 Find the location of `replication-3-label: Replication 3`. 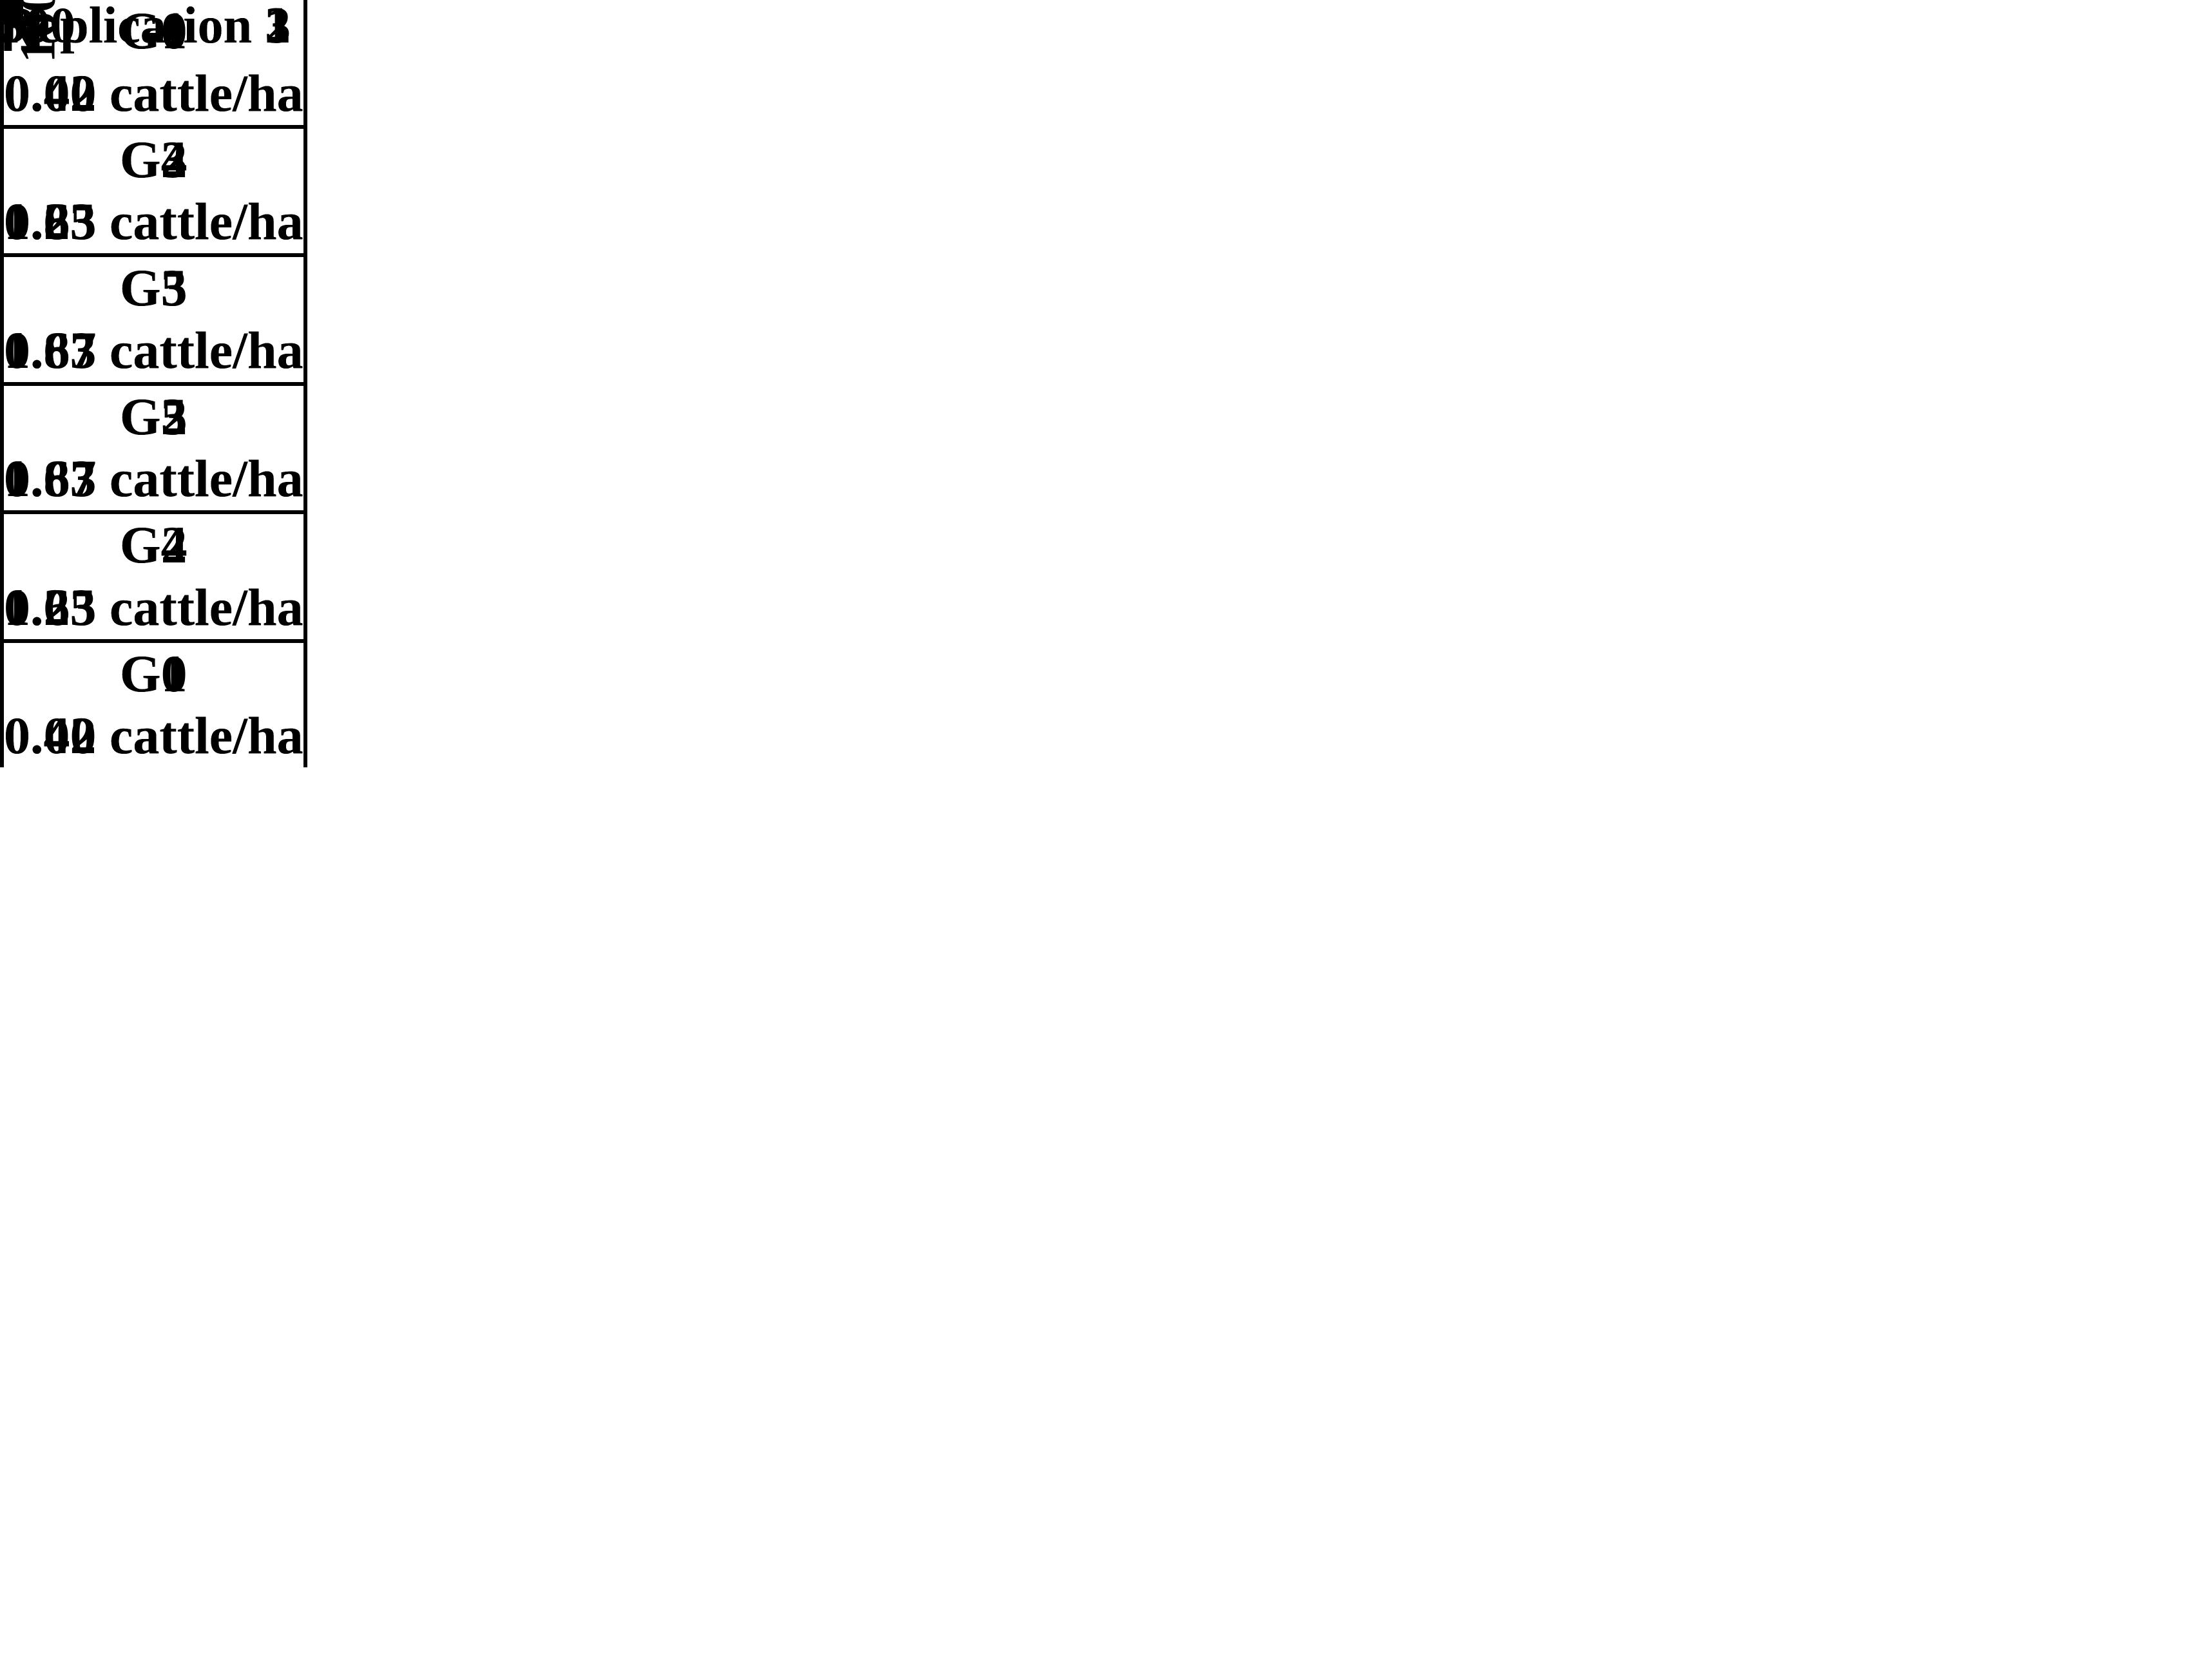

replication-3-label: Replication 3 is located at coordinates (145, 27).